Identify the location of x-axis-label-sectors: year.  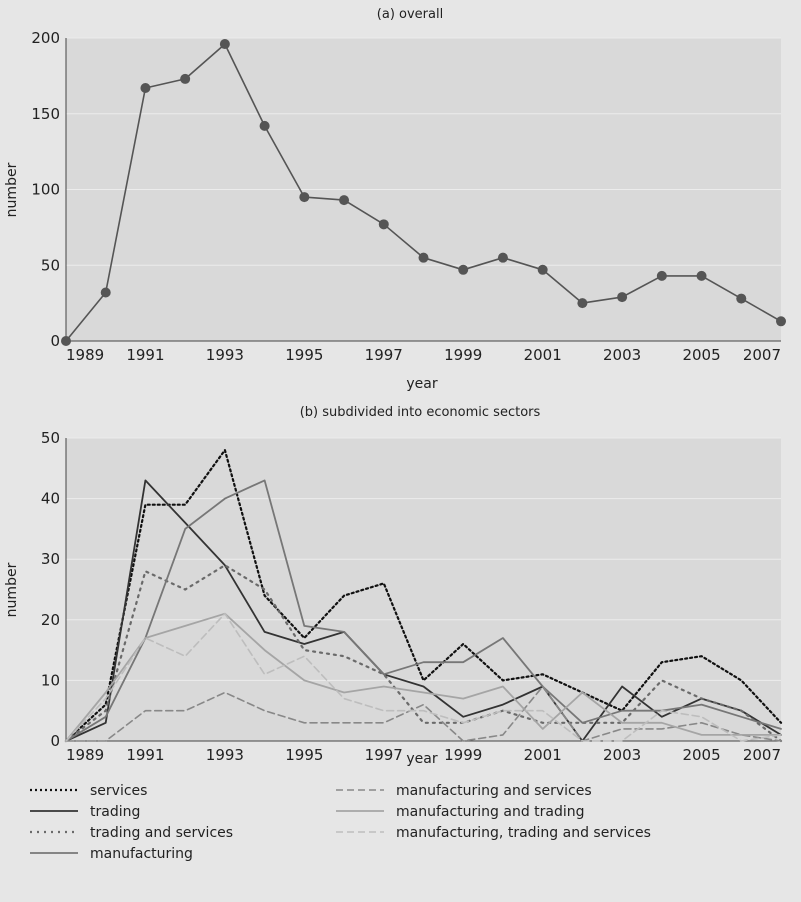
(421, 759).